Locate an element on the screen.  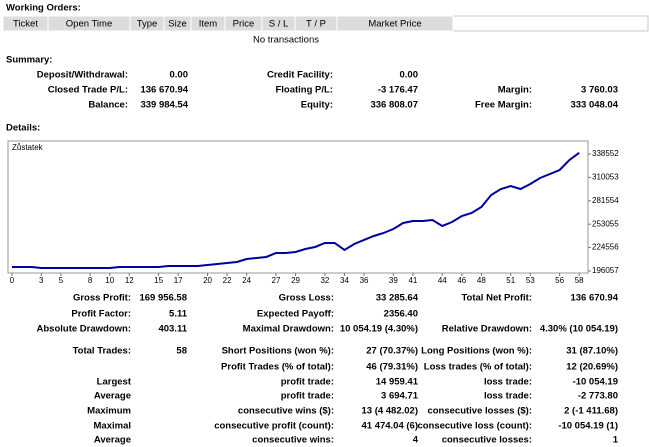
x-tick-label: 34 is located at coordinates (344, 280).